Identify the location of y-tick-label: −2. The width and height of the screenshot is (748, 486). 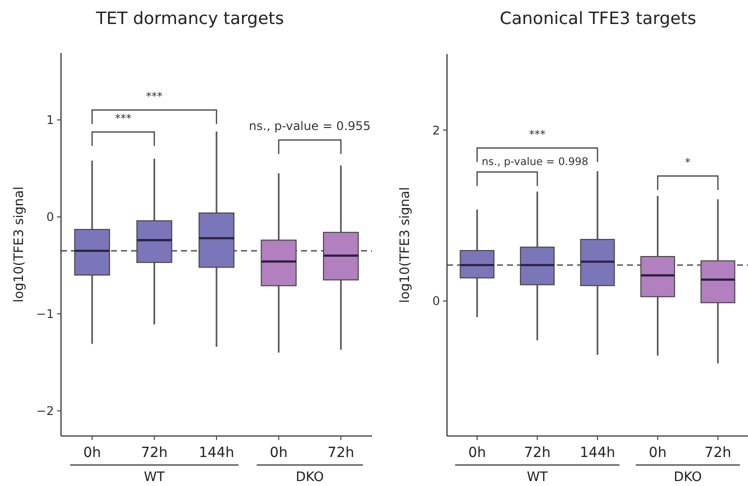
(45, 411).